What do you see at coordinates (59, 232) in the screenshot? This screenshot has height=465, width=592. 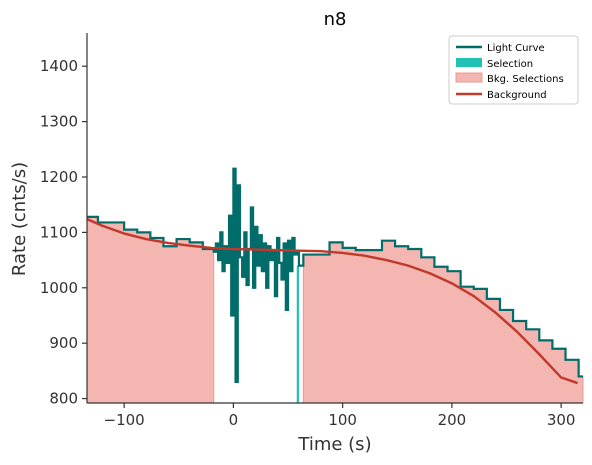 I see `y-tick-label: 1100` at bounding box center [59, 232].